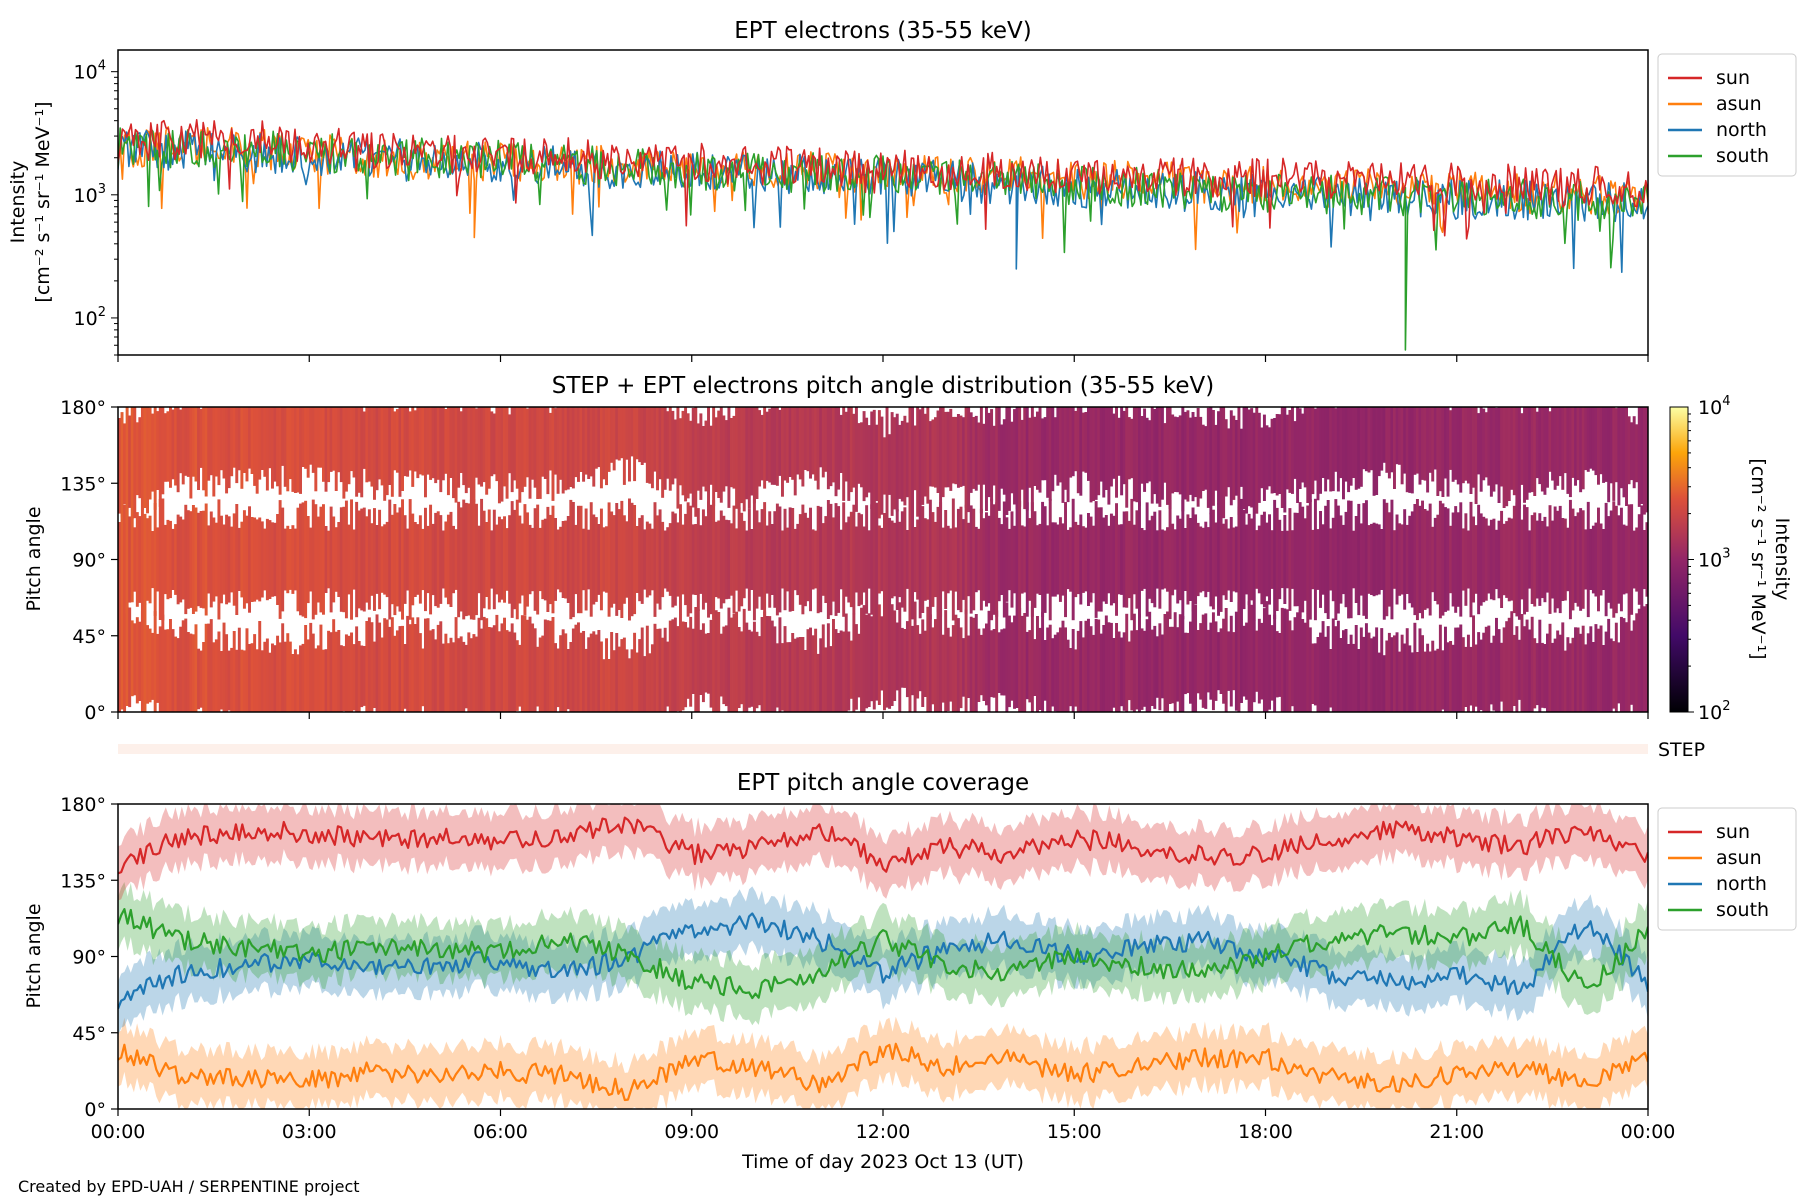  I want to click on panel3-ylabel: Pitch angle, so click(34, 955).